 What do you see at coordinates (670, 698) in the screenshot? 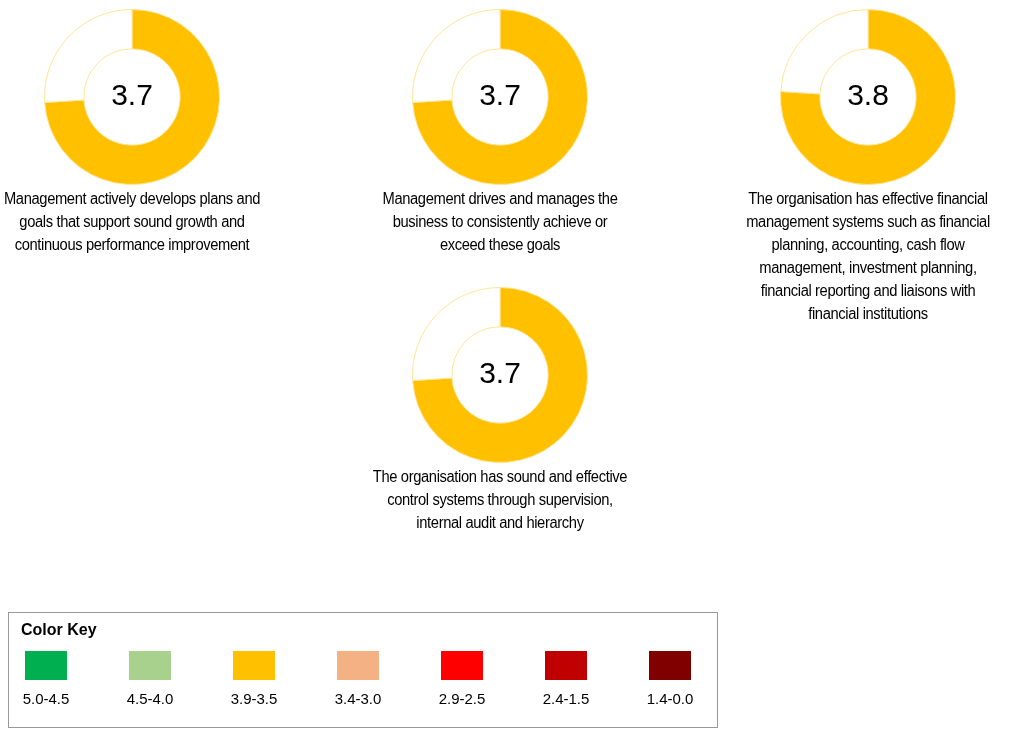
I see `category-label: 1.4-0.0` at bounding box center [670, 698].